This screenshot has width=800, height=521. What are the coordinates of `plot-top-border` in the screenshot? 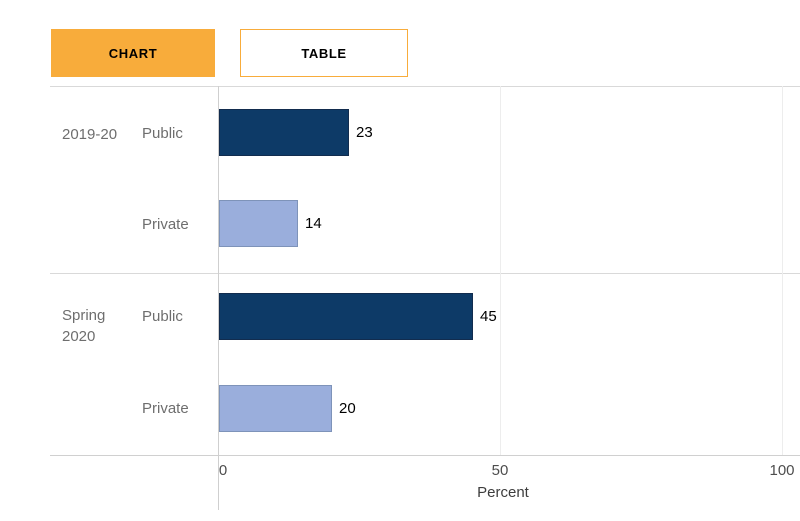 It's located at (425, 86).